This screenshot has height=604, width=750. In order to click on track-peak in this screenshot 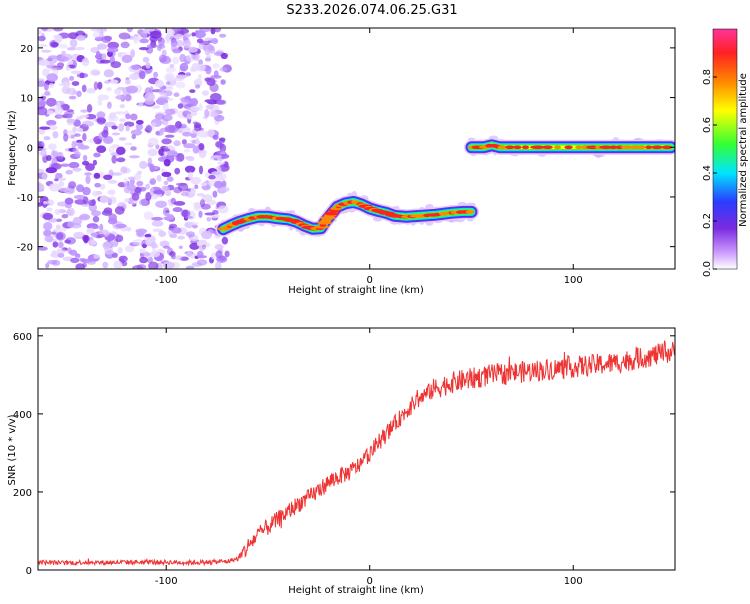, I will do `click(470, 212)`.